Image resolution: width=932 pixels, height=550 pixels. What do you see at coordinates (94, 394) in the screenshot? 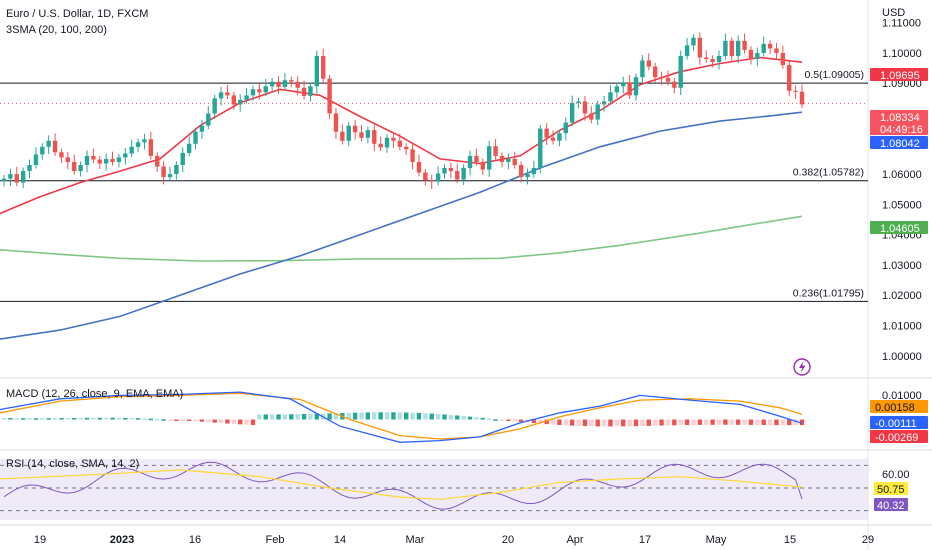
I see `macd-title: MACD (12, 26, close, 9, EMA, EMA)` at bounding box center [94, 394].